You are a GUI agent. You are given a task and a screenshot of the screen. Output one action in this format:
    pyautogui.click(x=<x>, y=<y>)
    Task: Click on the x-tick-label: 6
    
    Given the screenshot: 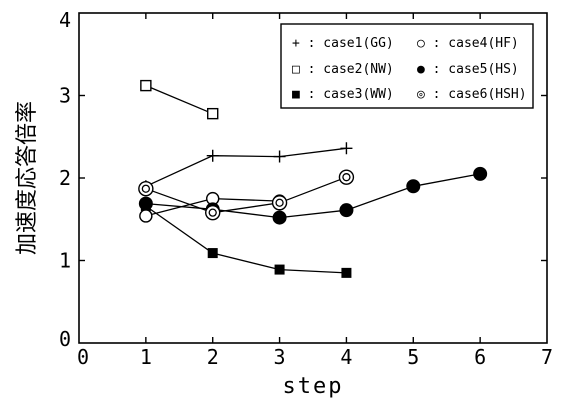 What is the action you would take?
    pyautogui.click(x=480, y=357)
    